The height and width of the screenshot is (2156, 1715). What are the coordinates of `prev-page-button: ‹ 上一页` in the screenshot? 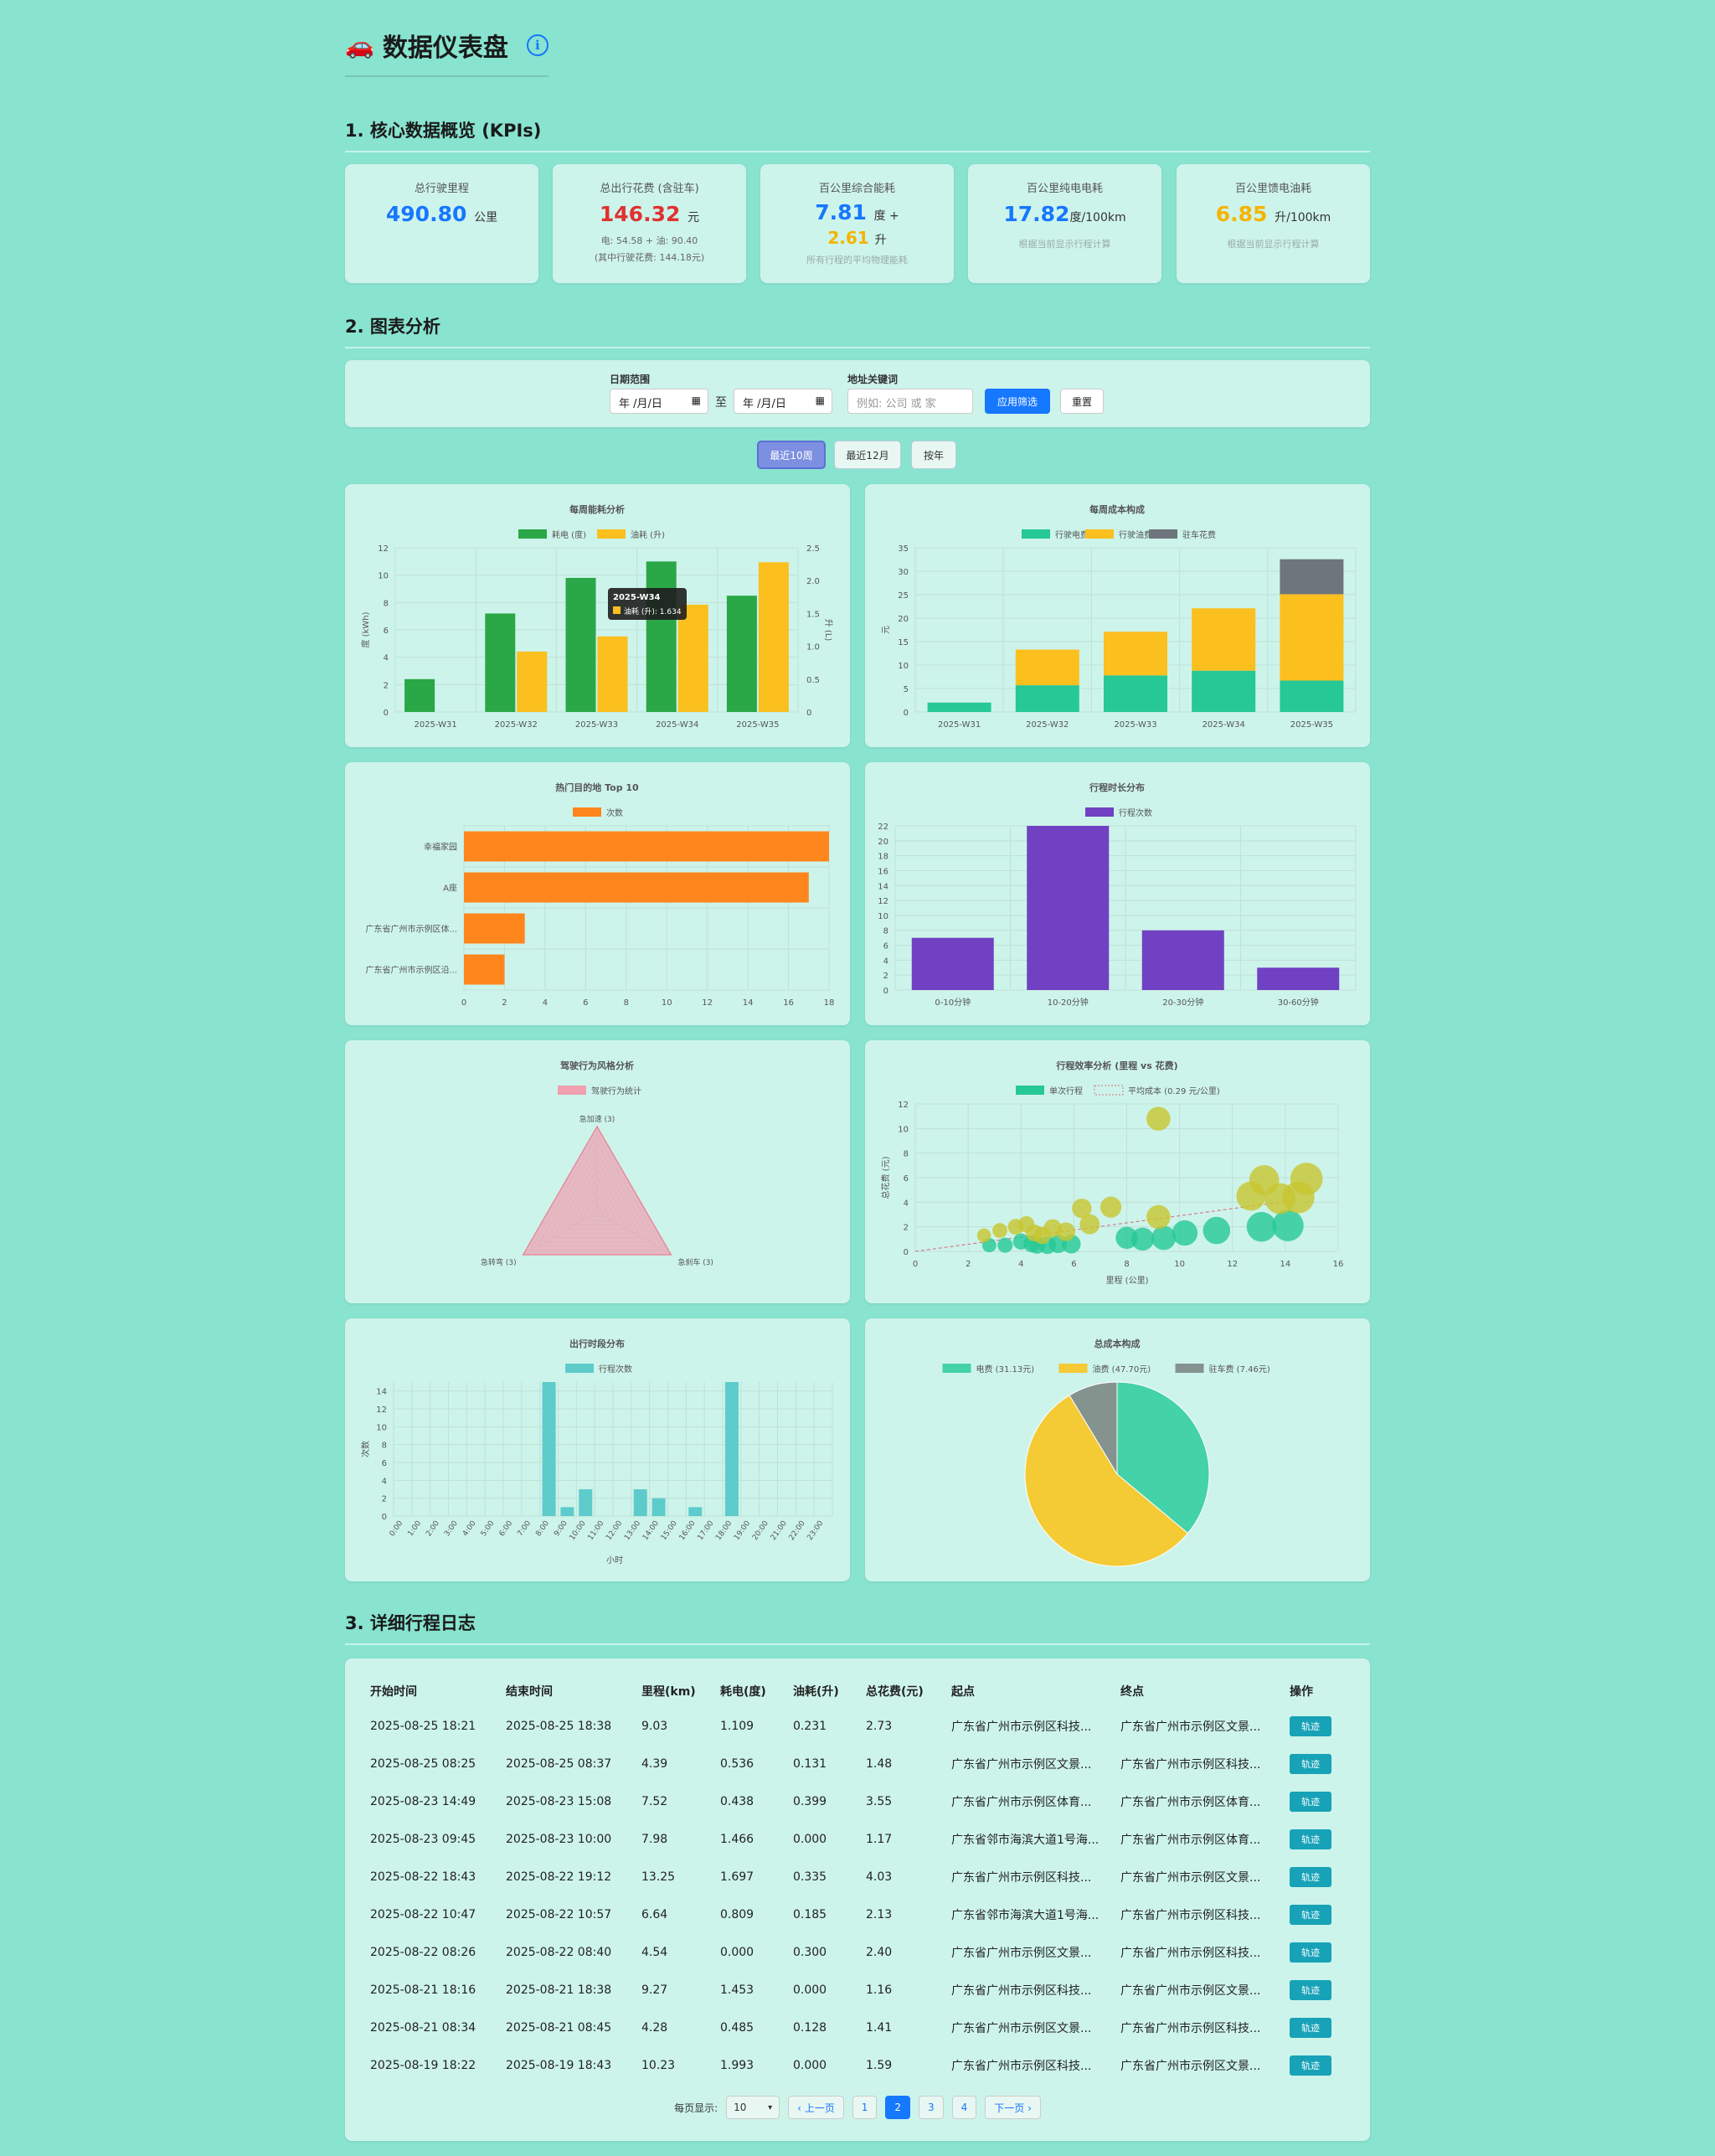 It's located at (816, 2107).